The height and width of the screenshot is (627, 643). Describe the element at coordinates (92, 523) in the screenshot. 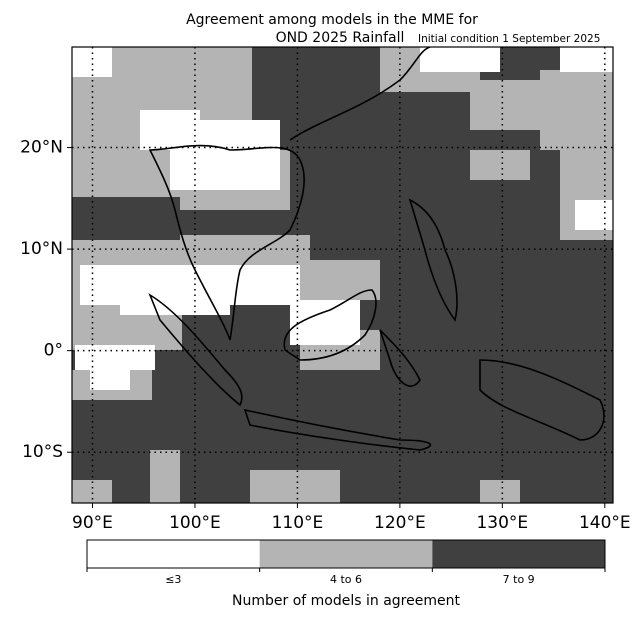

I see `x-tick-label: 90°E` at that location.